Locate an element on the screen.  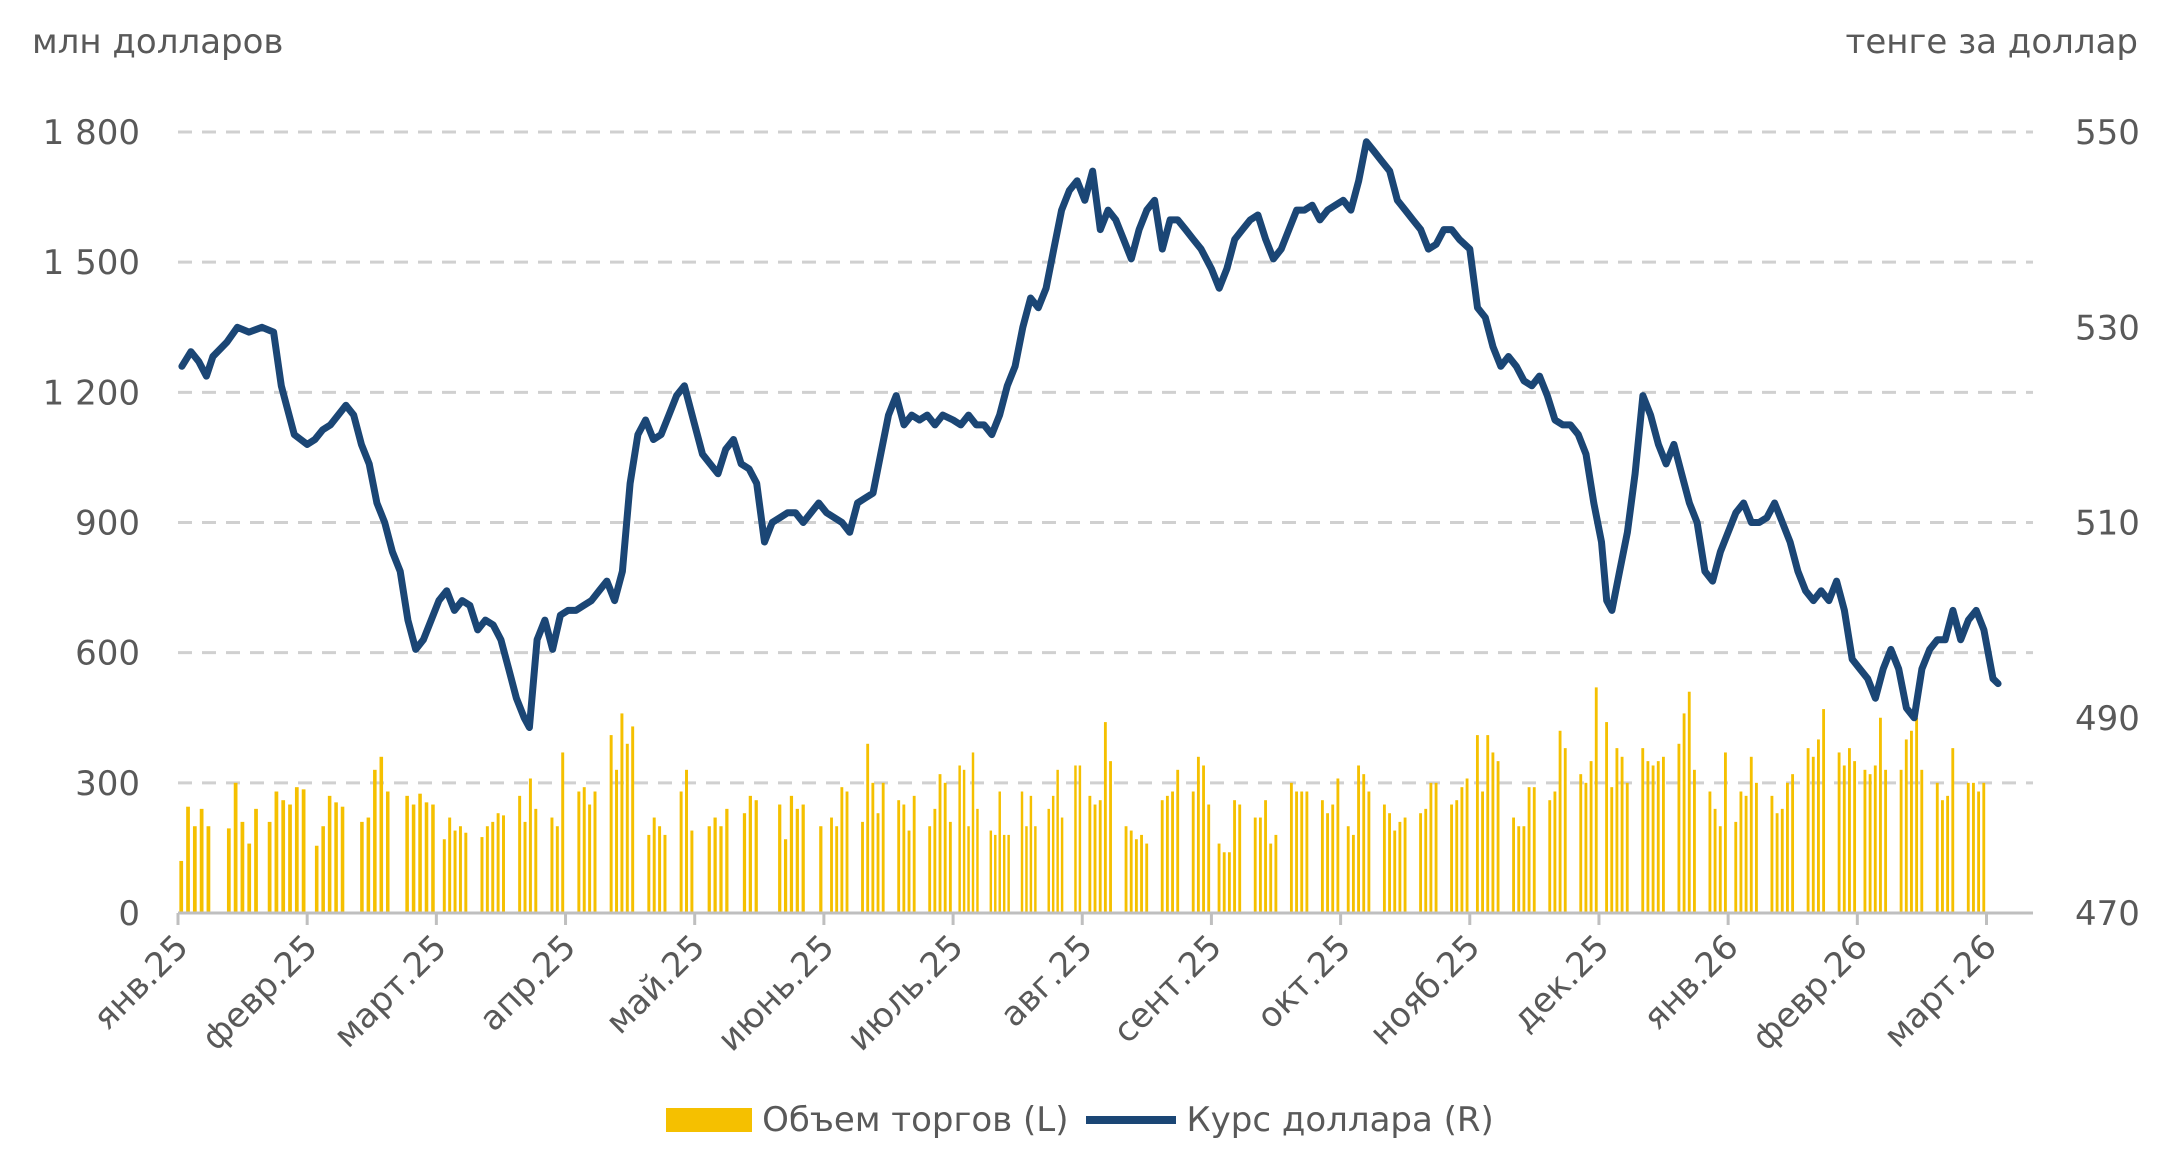
left-tick-label: 1 200 is located at coordinates (91, 393).